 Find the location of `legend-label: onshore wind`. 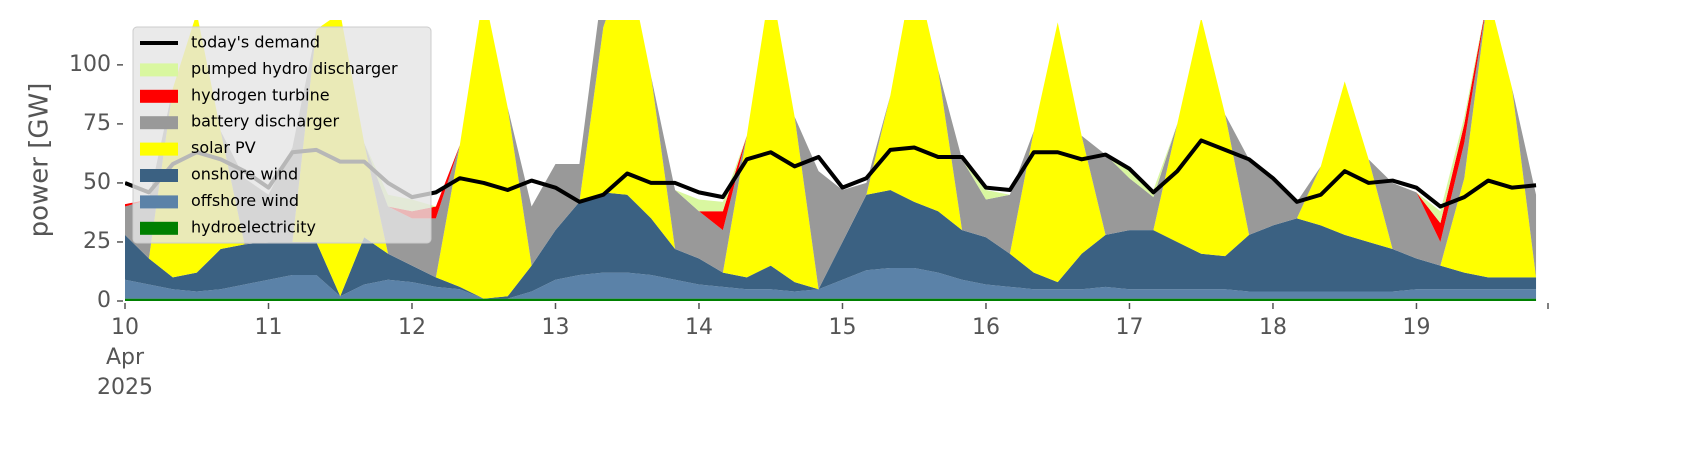

legend-label: onshore wind is located at coordinates (244, 174).